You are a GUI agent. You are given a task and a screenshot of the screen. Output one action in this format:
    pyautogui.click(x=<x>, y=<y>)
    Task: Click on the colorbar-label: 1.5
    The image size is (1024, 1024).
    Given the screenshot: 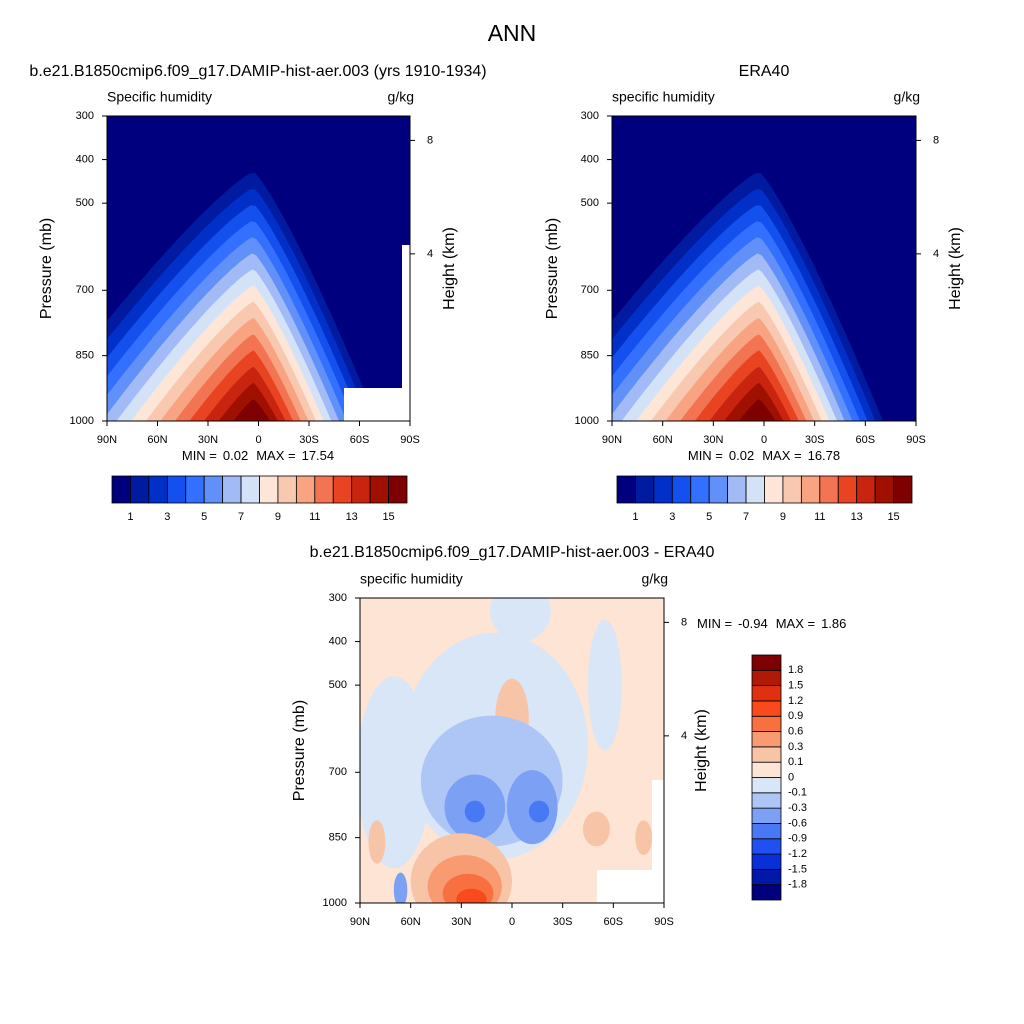 What is the action you would take?
    pyautogui.click(x=795, y=686)
    